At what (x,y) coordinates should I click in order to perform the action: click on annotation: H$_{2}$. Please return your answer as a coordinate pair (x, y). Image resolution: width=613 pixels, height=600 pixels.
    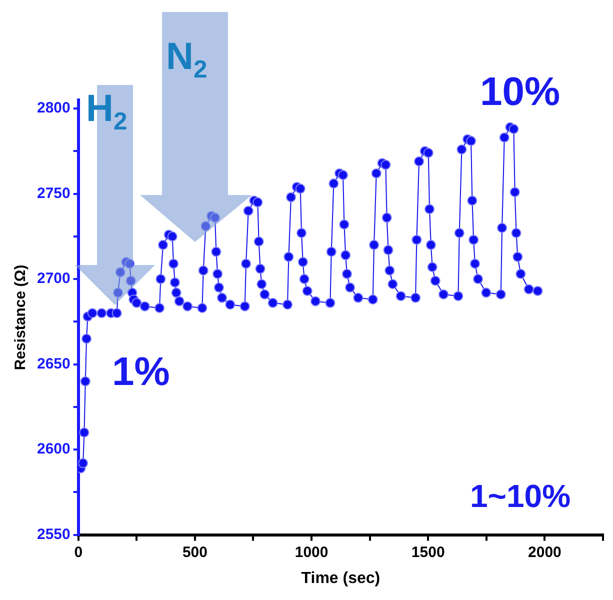
    Looking at the image, I should click on (107, 112).